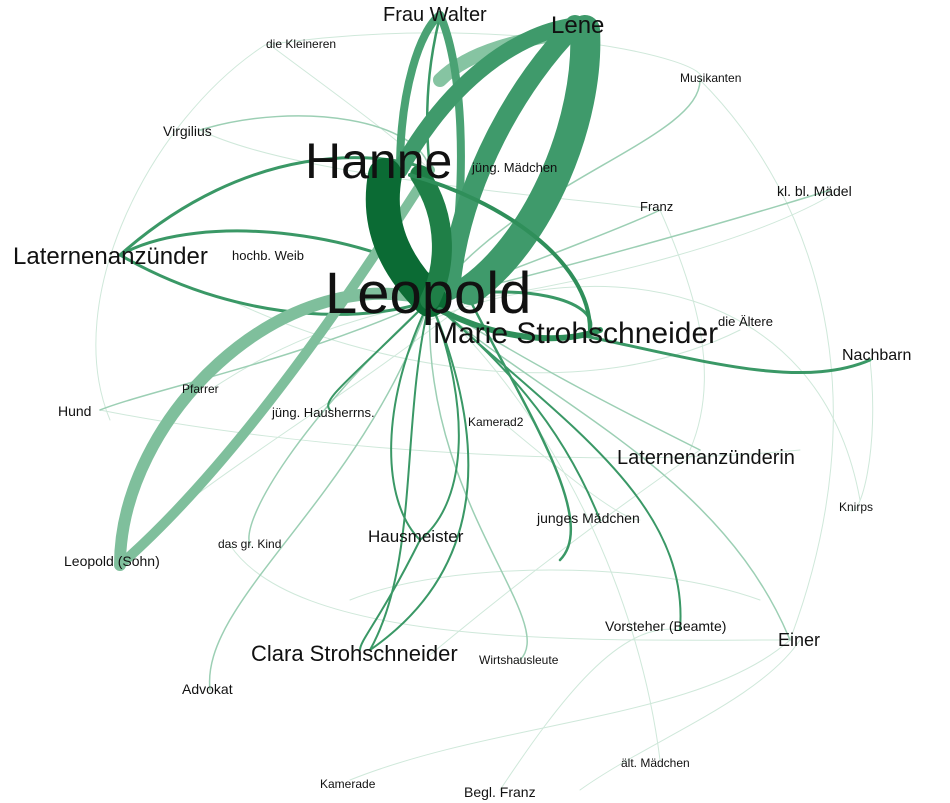 The height and width of the screenshot is (803, 950). I want to click on edge-hanne-frau-walter, so click(420, 92).